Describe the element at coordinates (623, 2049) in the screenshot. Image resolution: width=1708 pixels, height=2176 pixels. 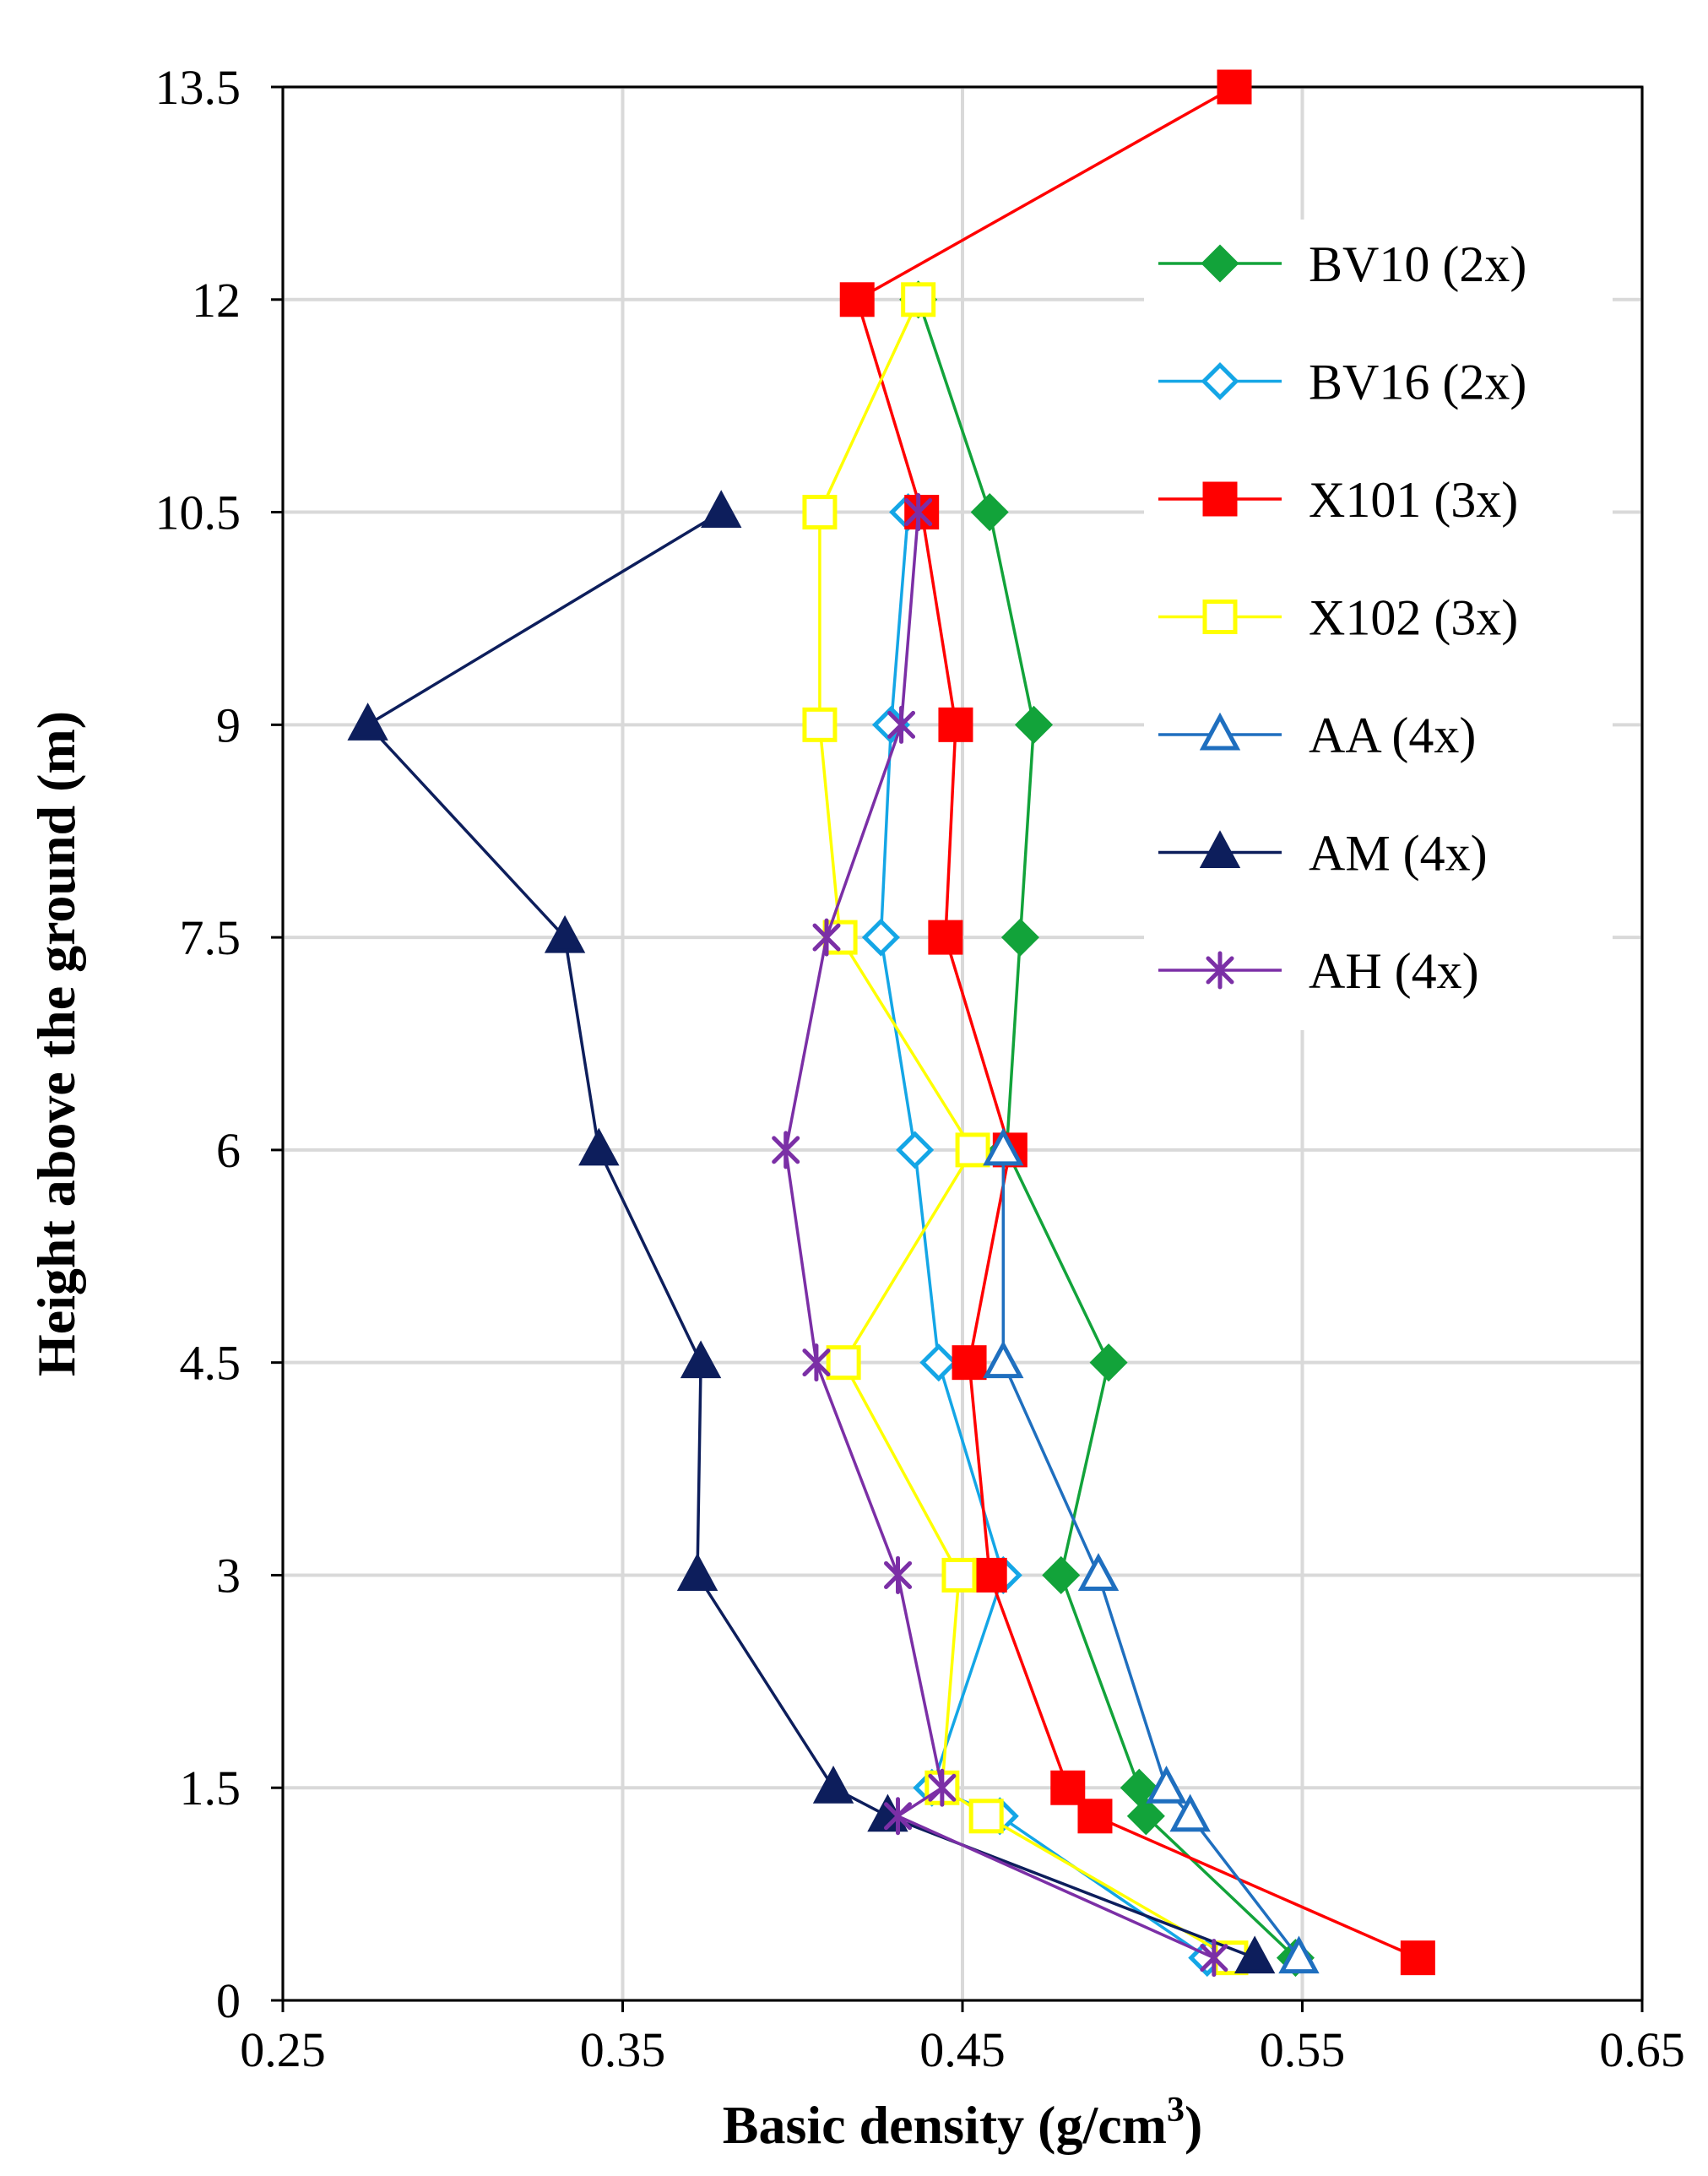
I see `x-tick-label: 0.35` at that location.